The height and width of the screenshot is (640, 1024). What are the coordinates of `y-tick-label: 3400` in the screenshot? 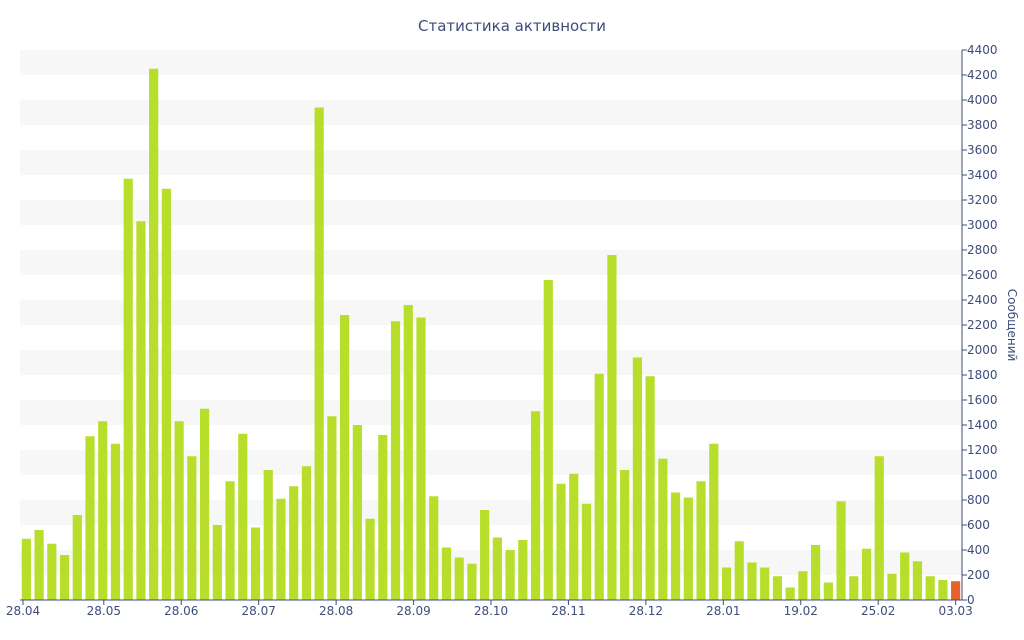 It's located at (982, 175).